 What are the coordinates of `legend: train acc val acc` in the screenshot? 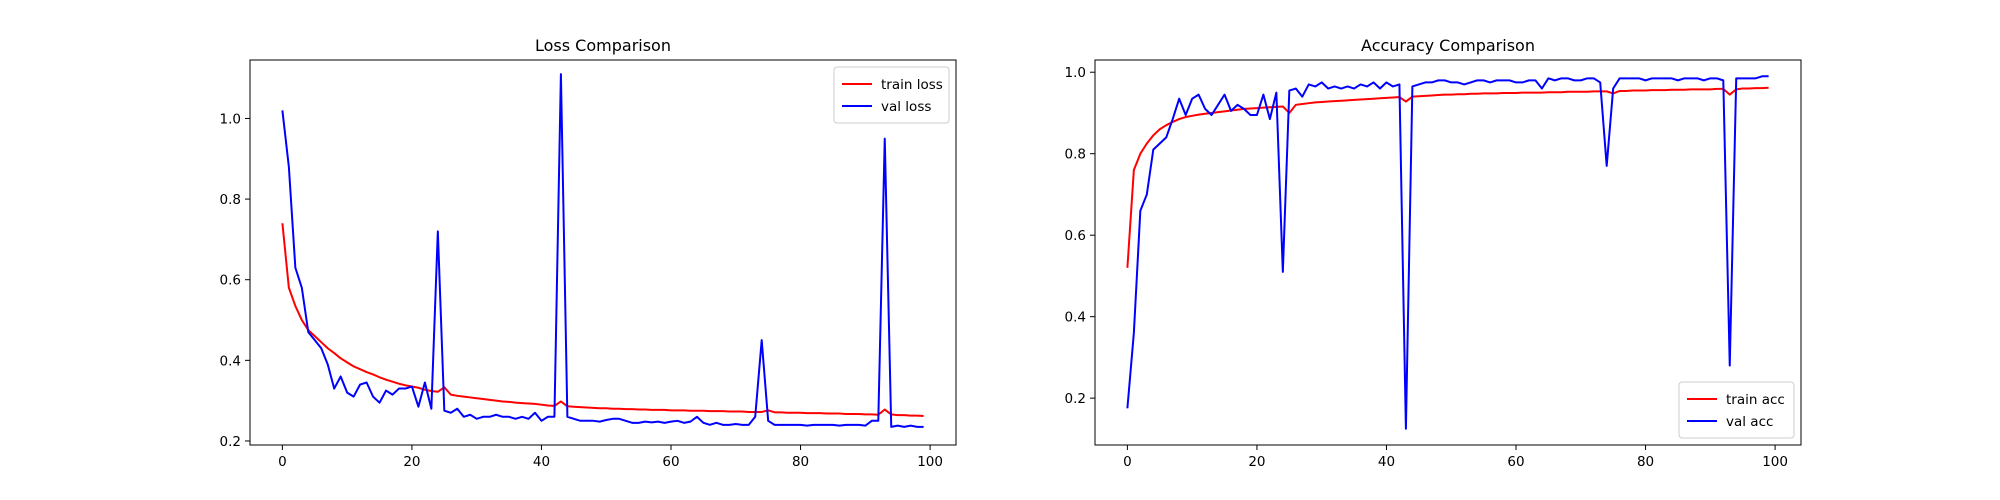 It's located at (1736, 410).